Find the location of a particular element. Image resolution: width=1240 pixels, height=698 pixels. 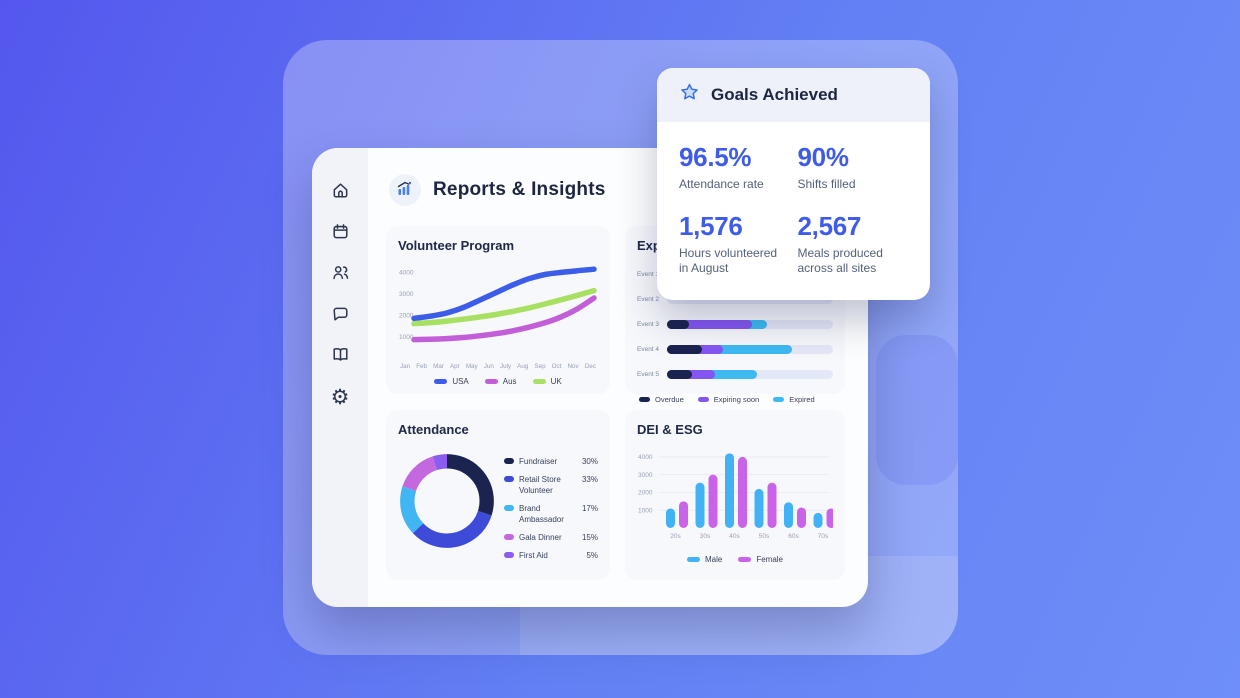

row-label: Event 5 is located at coordinates (648, 374).